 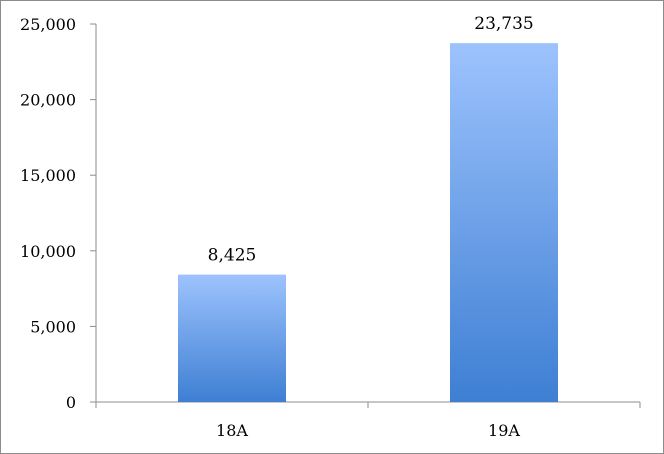 I want to click on data-label-19A: 23,735, so click(x=503, y=24).